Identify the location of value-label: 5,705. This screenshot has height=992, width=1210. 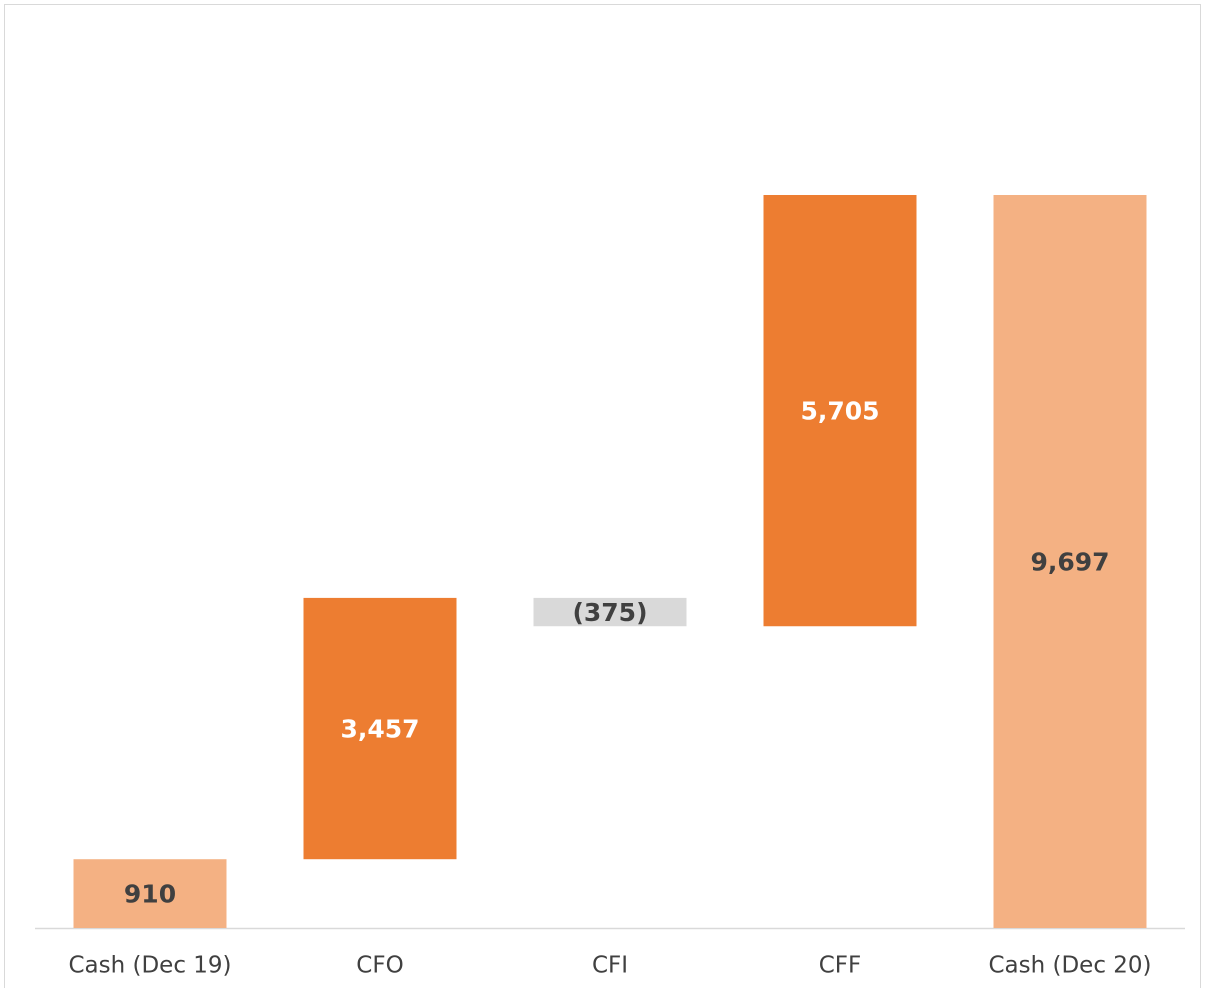
(839, 411).